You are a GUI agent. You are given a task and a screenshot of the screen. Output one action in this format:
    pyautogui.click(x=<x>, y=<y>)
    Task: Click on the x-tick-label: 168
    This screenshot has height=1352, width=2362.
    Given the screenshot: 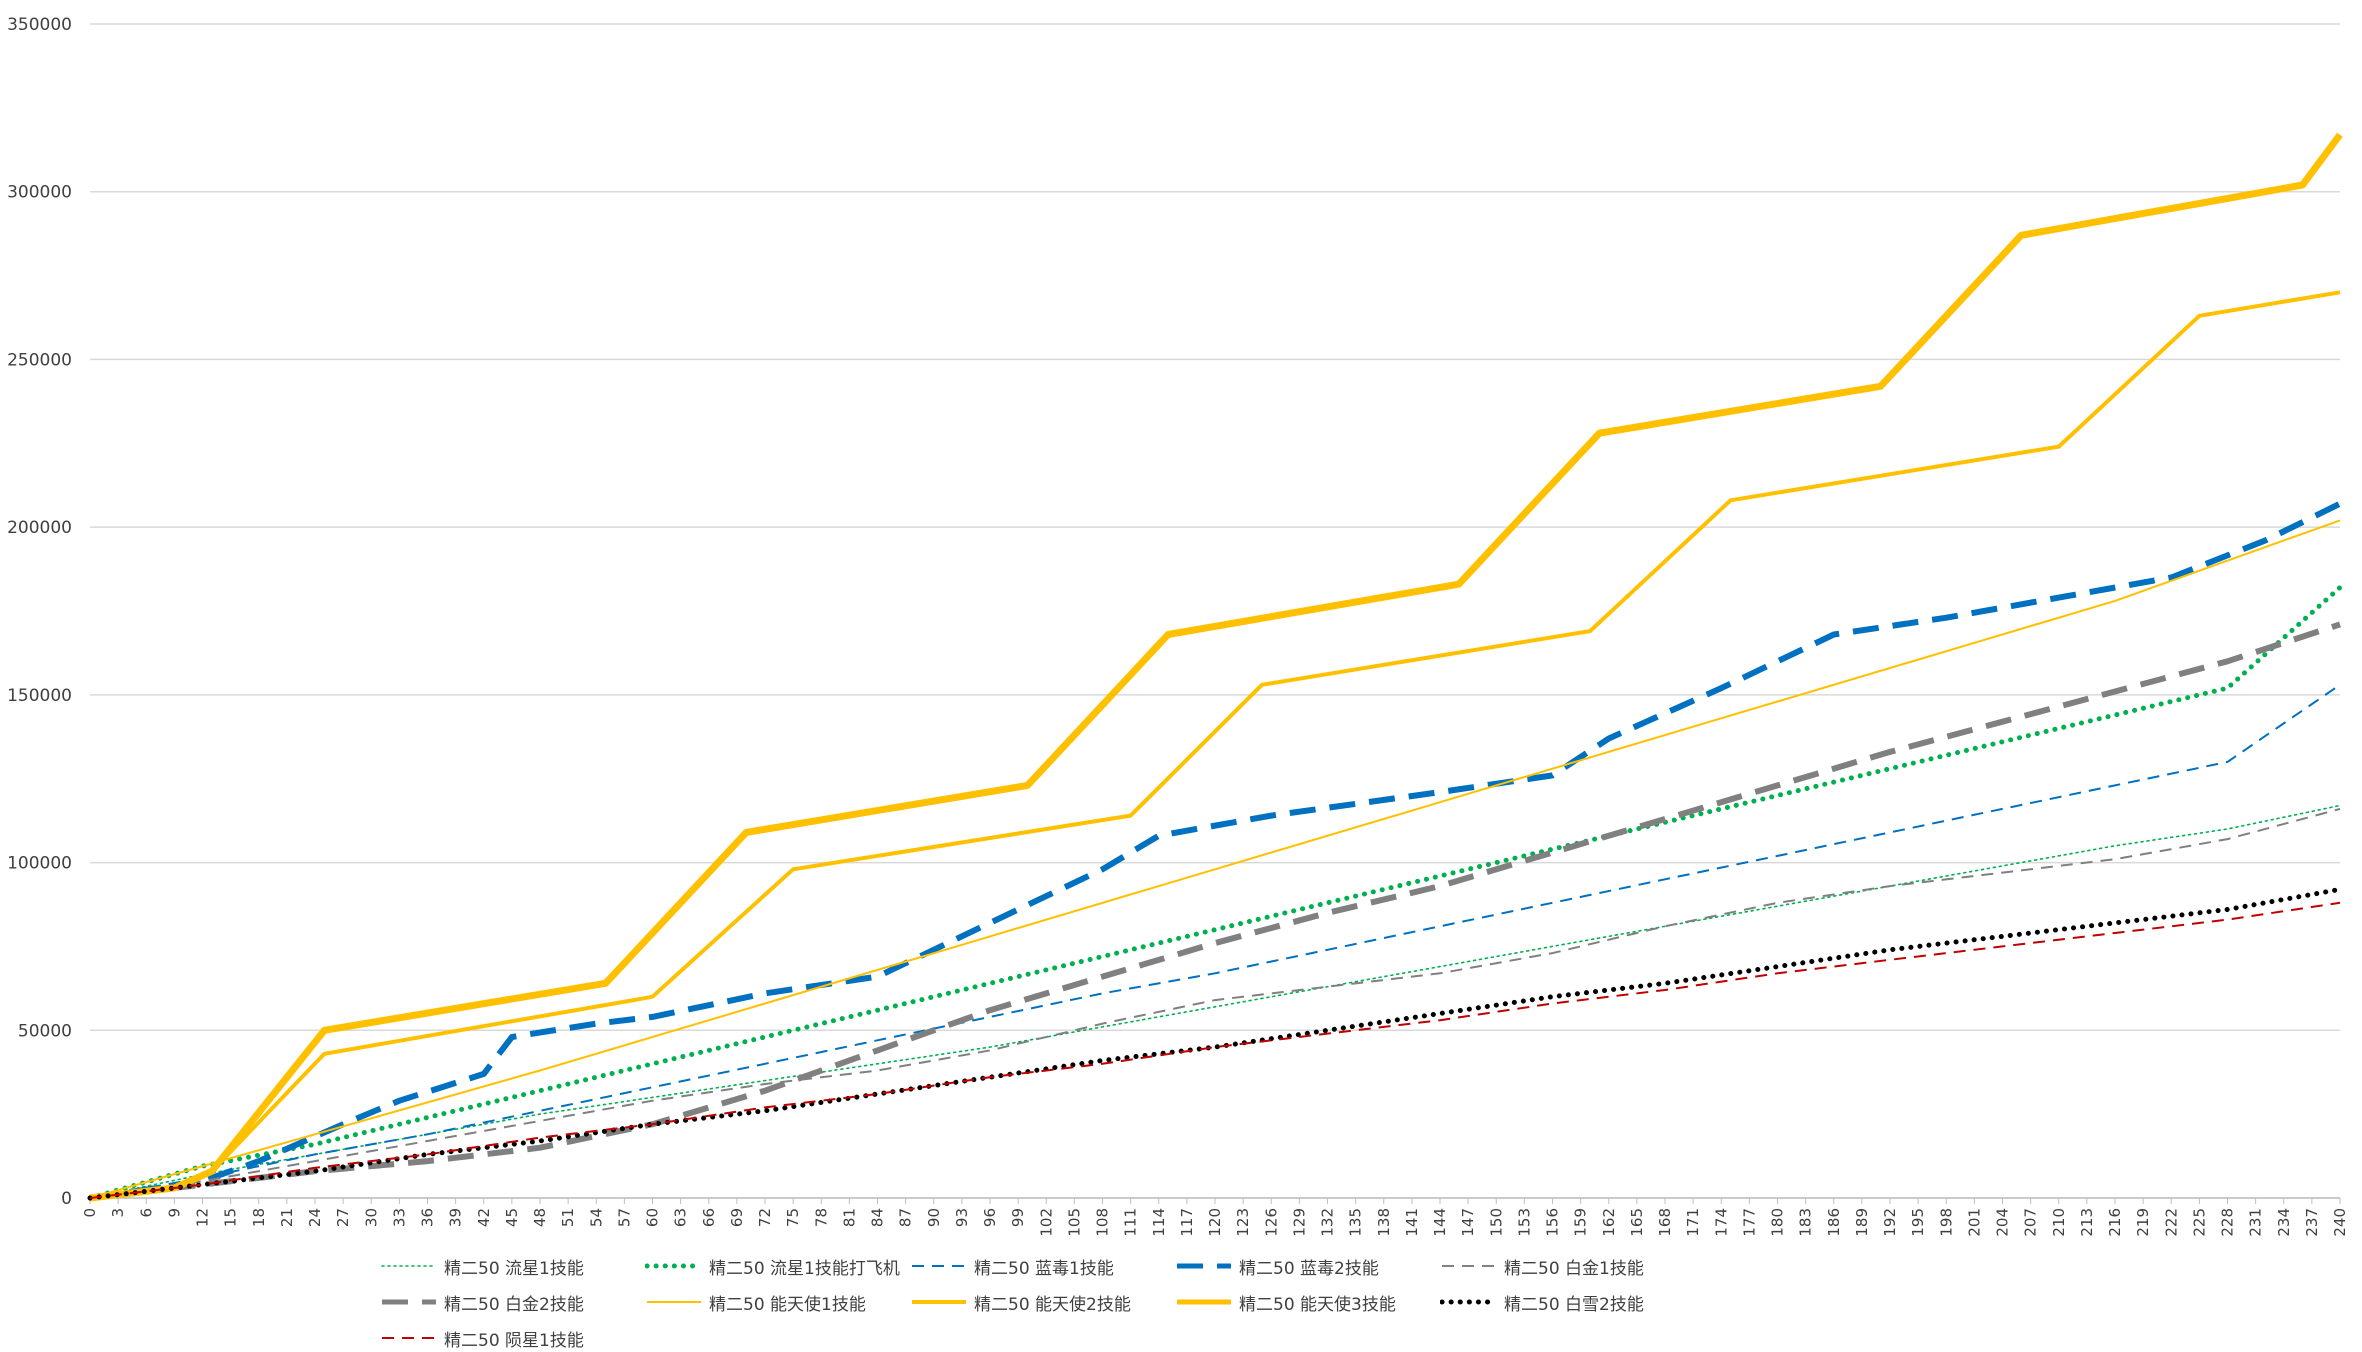 What is the action you would take?
    pyautogui.click(x=1665, y=1222)
    